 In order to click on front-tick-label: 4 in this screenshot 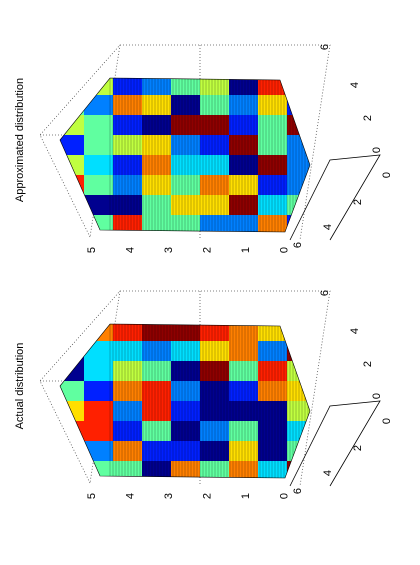, I will do `click(328, 227)`.